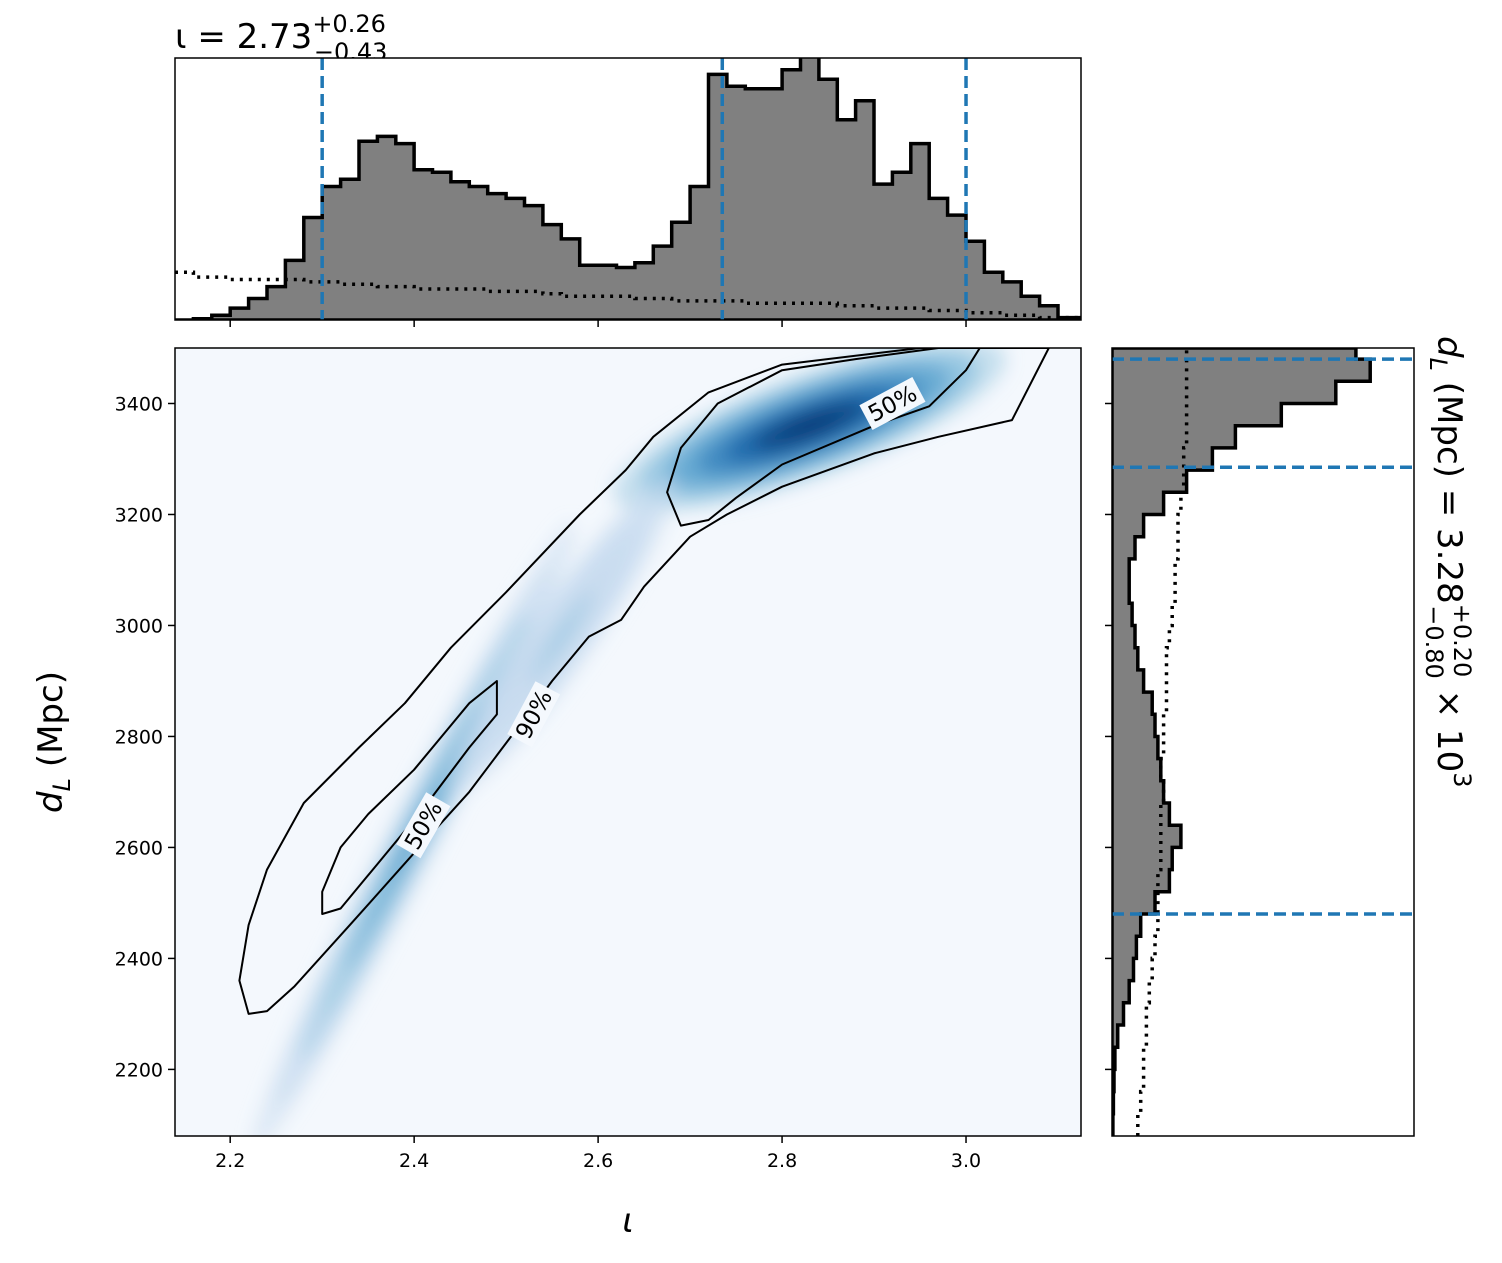 The image size is (1502, 1263). I want to click on x-tick-label-4: 3.0, so click(966, 1161).